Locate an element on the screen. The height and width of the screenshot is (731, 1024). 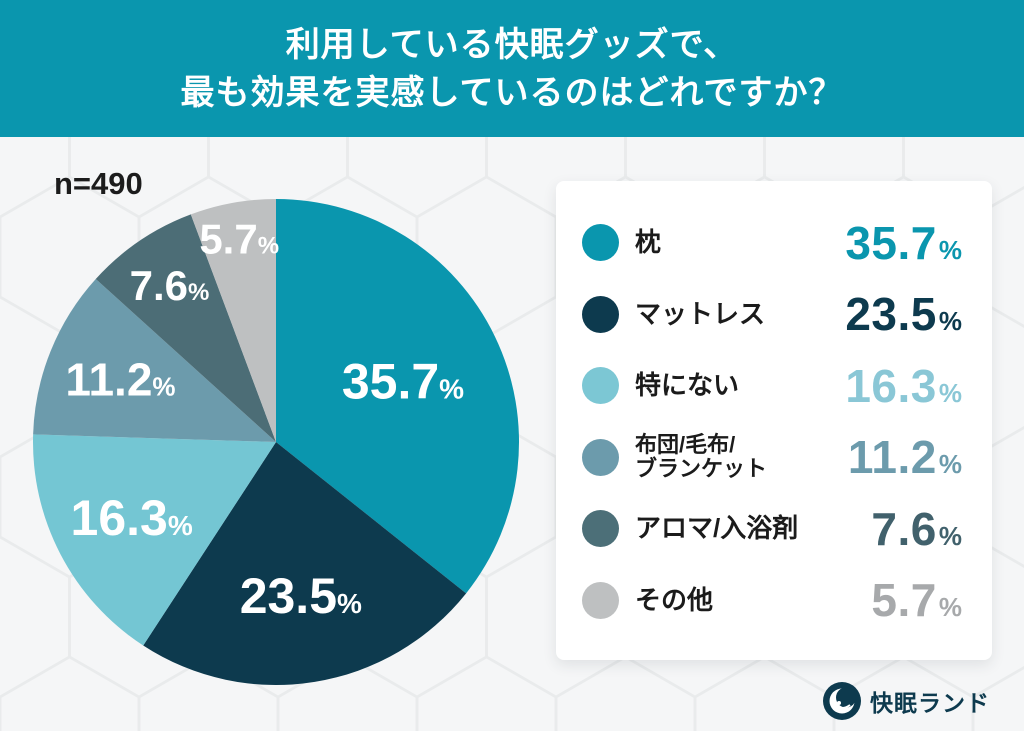
legend-item: マットレス 23.5% is located at coordinates (772, 314).